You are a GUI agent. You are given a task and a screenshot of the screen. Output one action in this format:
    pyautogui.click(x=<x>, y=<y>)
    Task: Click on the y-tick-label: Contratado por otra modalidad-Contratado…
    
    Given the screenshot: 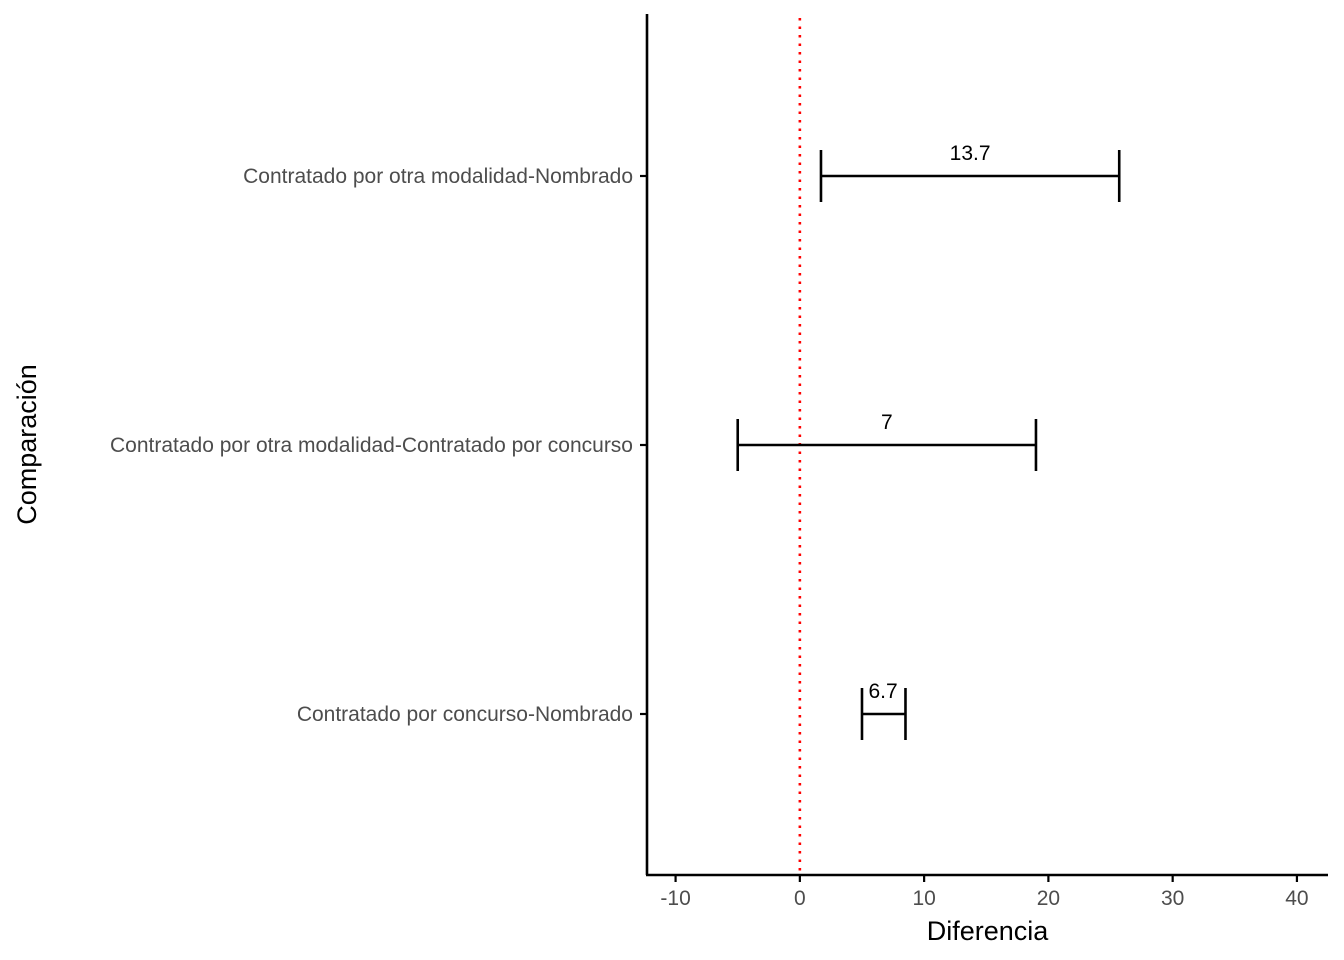 What is the action you would take?
    pyautogui.click(x=371, y=445)
    